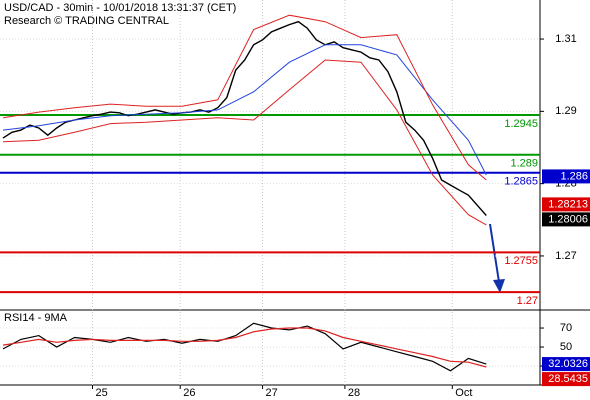 The image size is (590, 400). Describe the element at coordinates (463, 393) in the screenshot. I see `x-tick-label: Oct` at that location.